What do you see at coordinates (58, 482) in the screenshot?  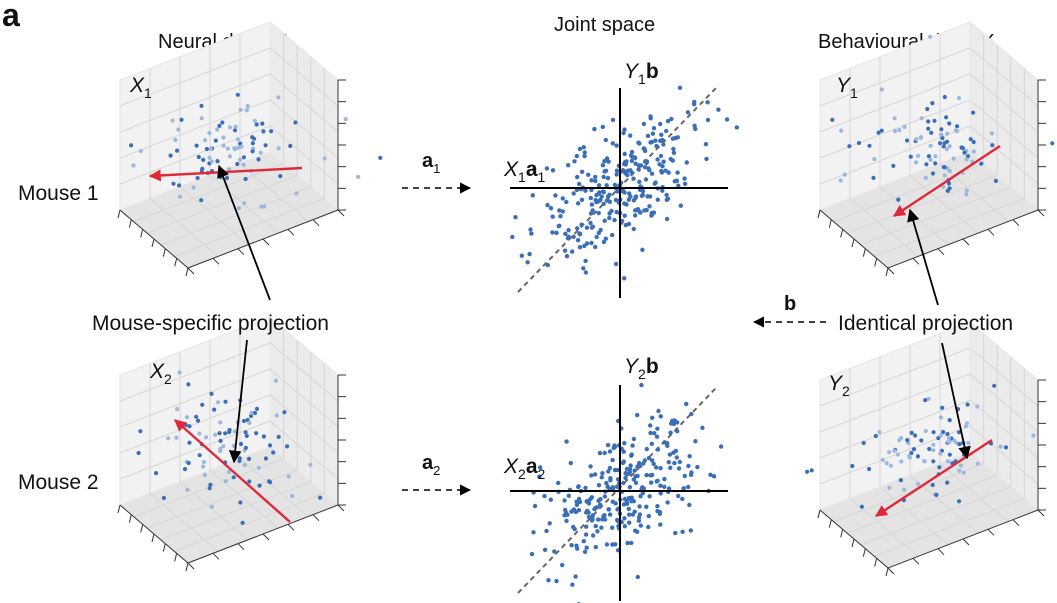 I see `row-label-mouse-2: Mouse 2` at bounding box center [58, 482].